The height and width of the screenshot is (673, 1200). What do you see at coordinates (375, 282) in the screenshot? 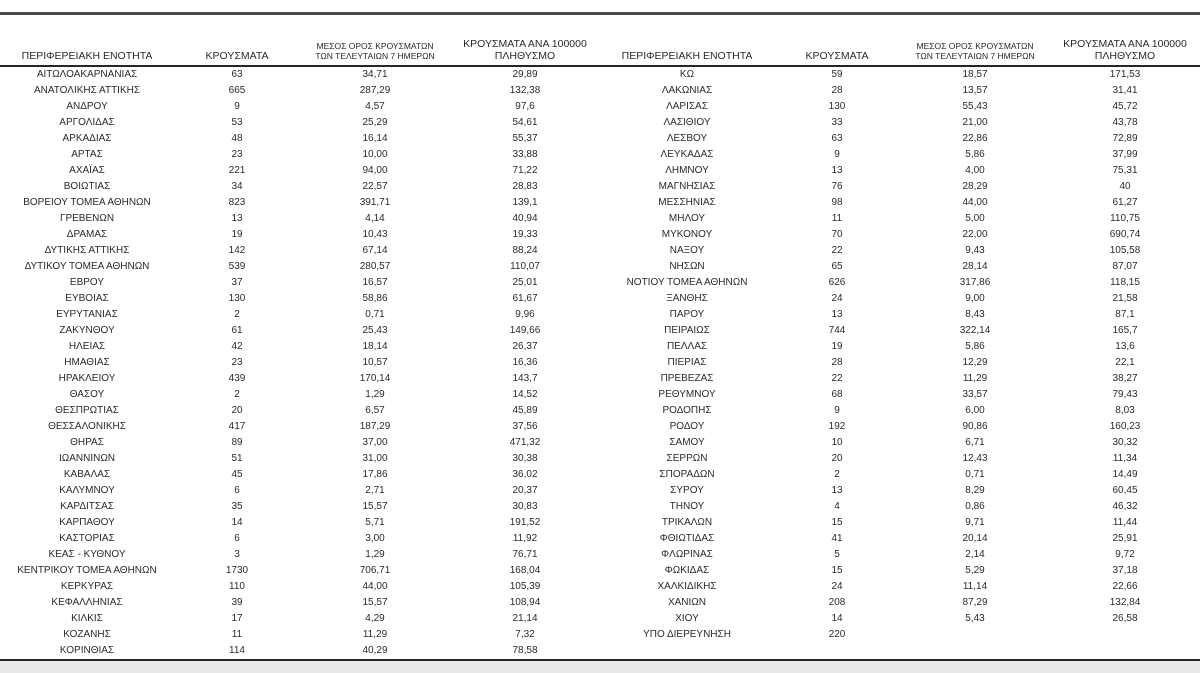
I see `avg7-cell: 16,57` at bounding box center [375, 282].